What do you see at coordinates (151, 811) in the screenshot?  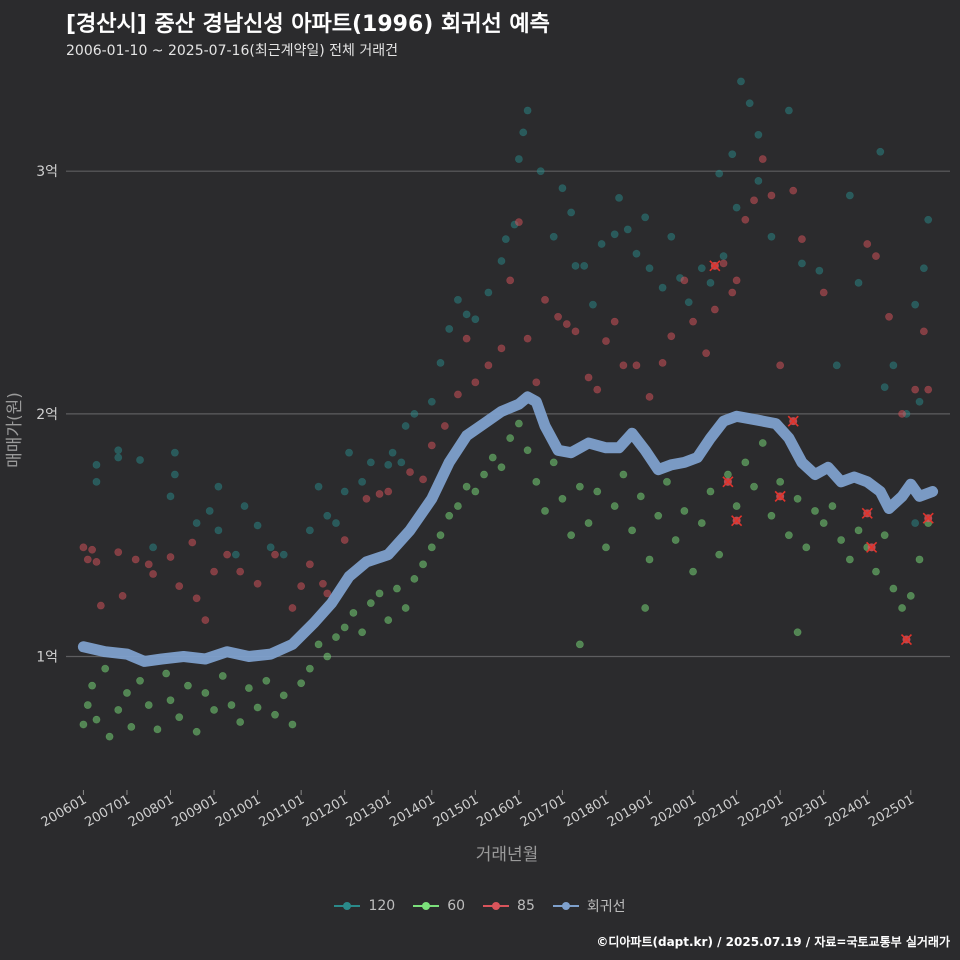 I see `x-tick-label: 200801` at bounding box center [151, 811].